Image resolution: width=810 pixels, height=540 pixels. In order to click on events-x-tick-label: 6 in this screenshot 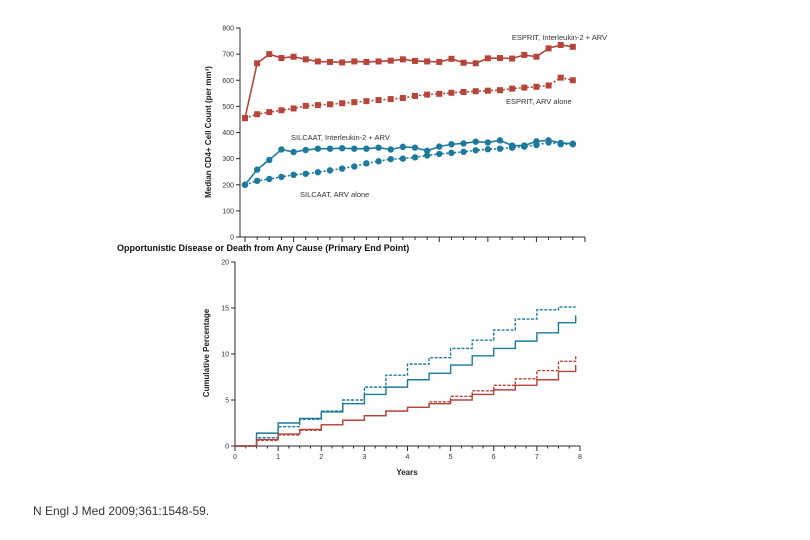, I will do `click(494, 457)`.